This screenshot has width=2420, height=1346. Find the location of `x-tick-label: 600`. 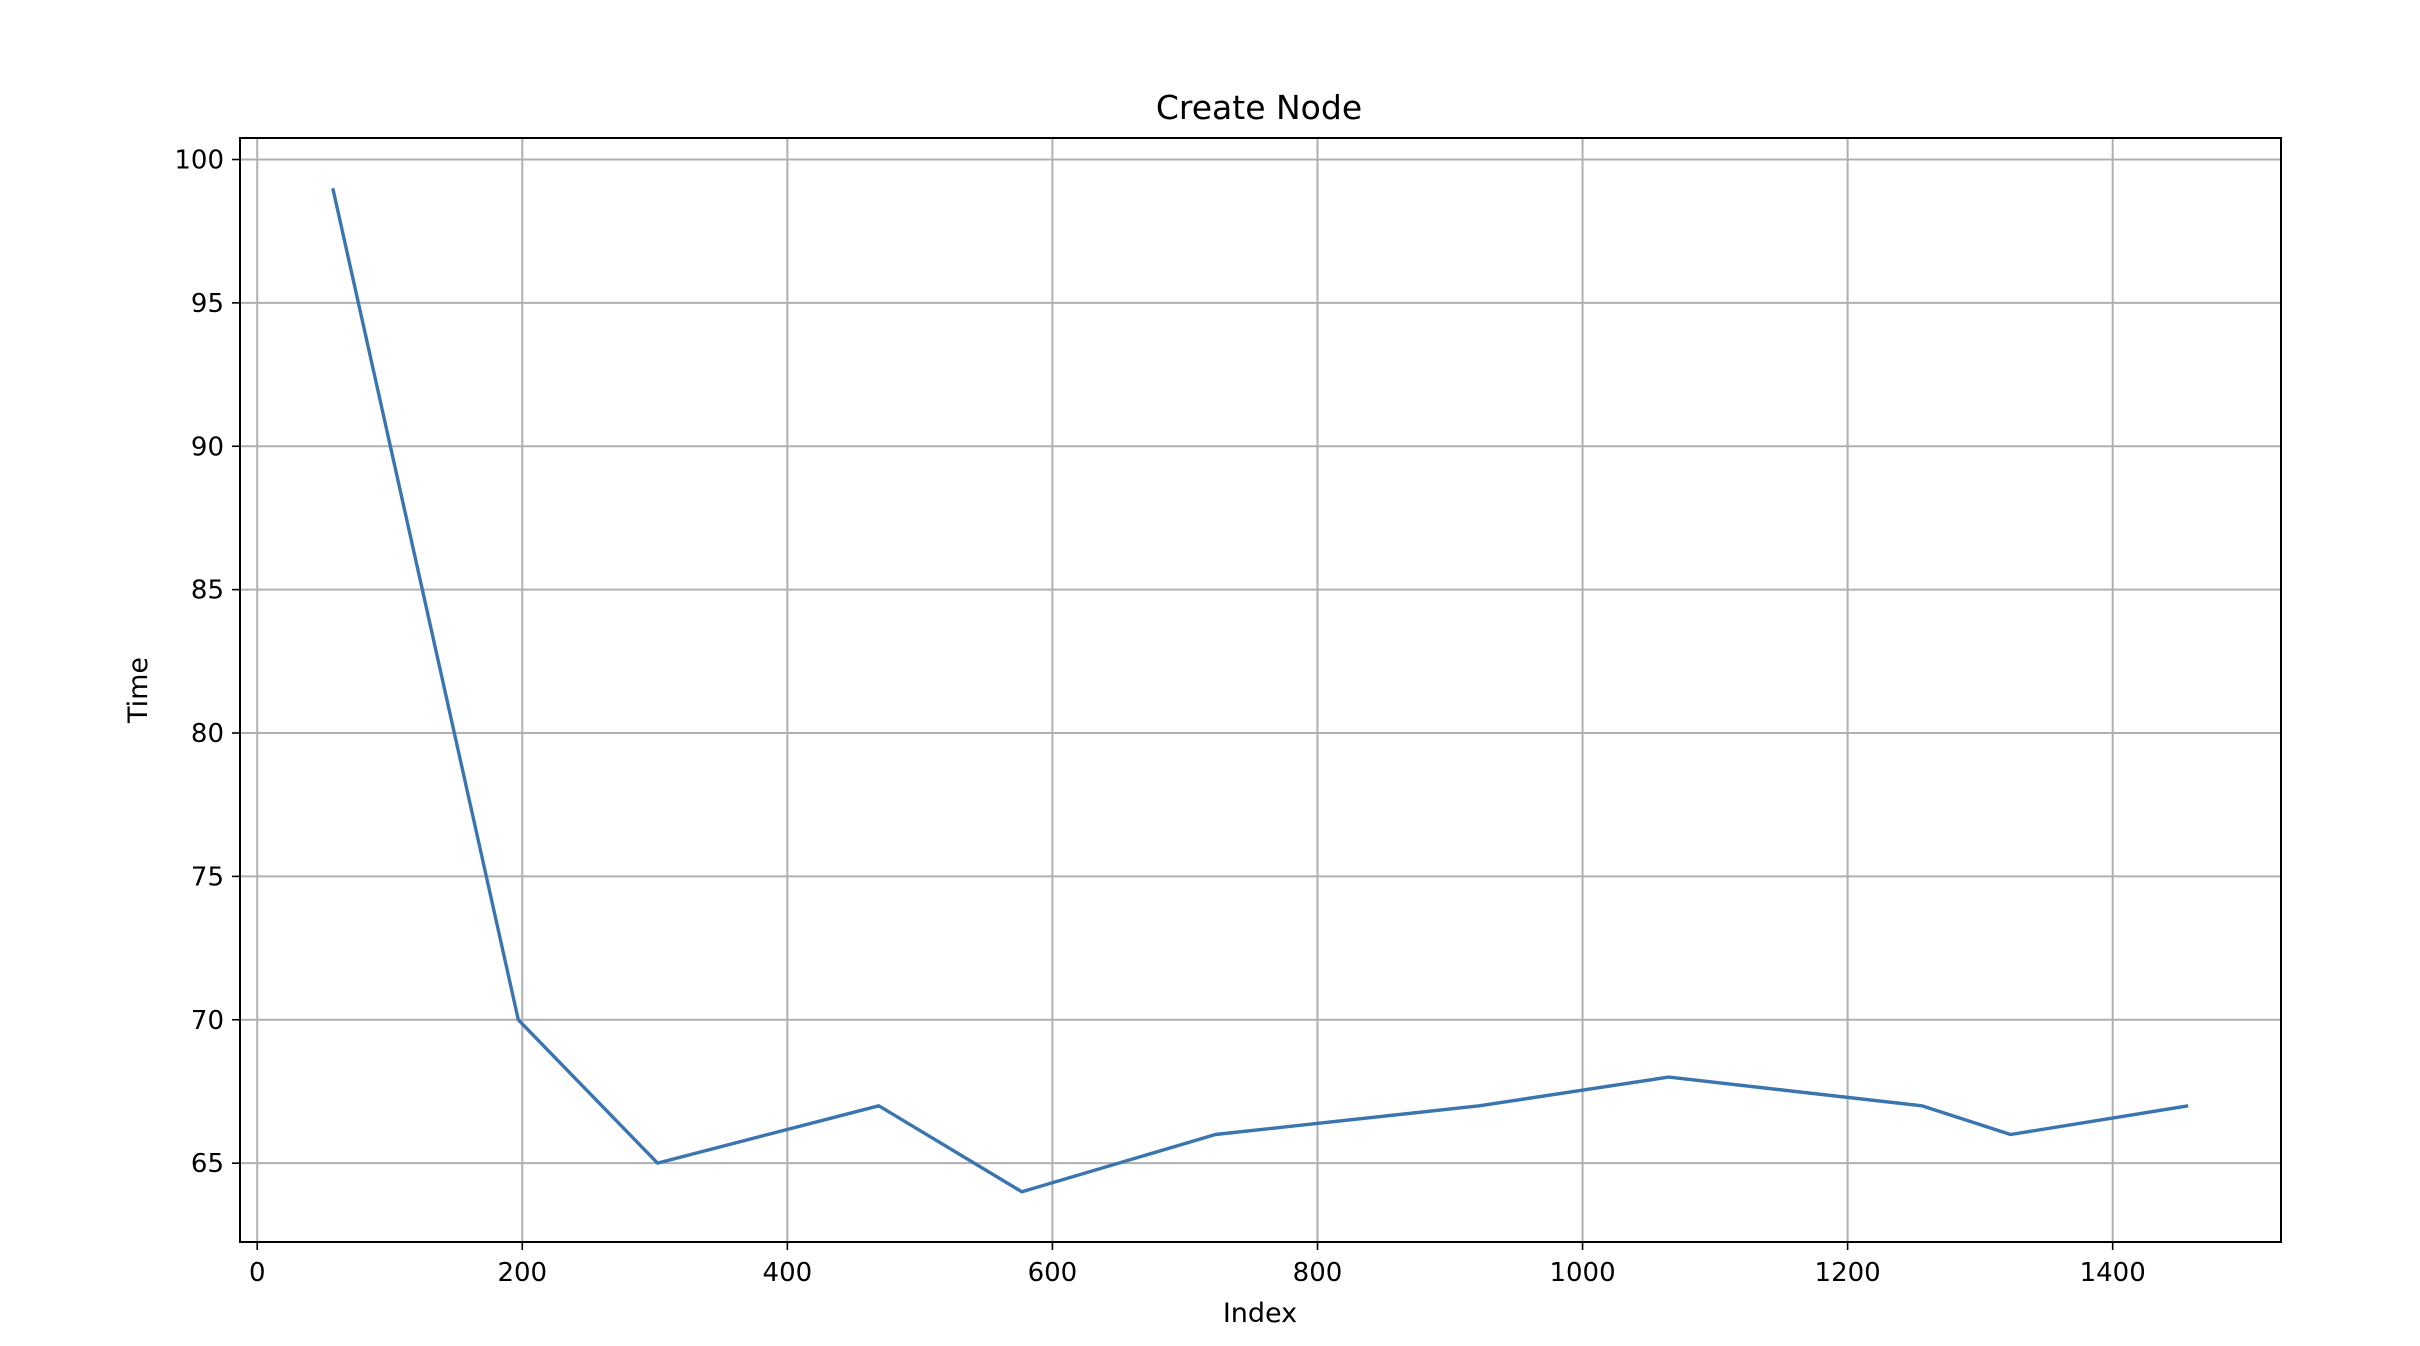

x-tick-label: 600 is located at coordinates (1053, 1273).